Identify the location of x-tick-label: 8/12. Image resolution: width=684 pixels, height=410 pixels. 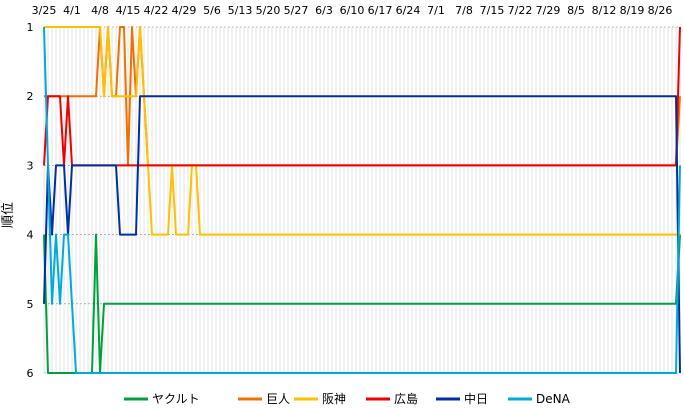
(604, 10).